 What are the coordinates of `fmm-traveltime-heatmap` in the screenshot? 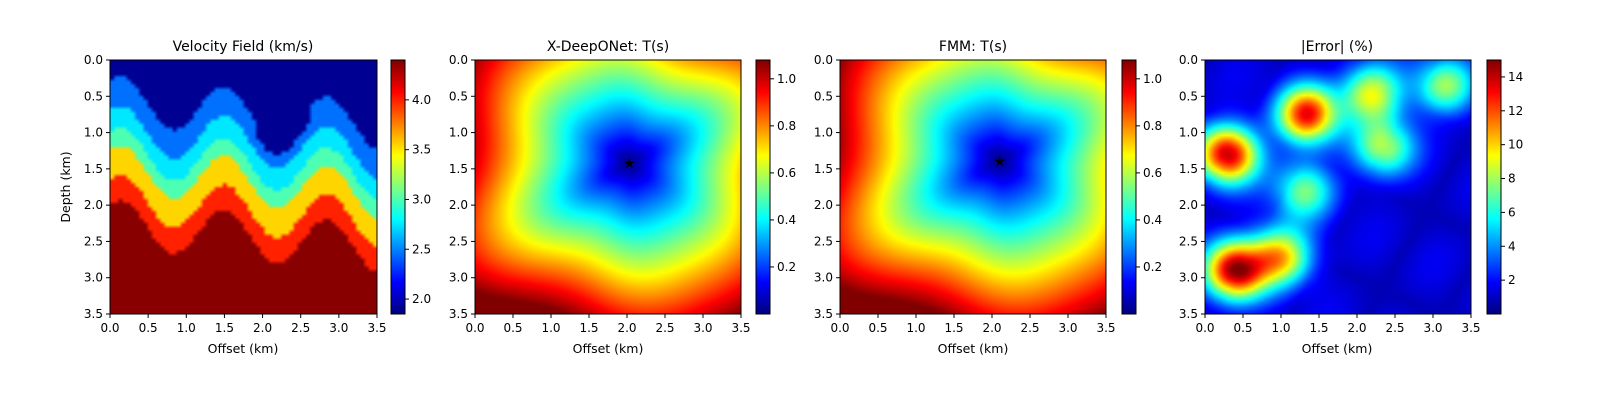 It's located at (973, 187).